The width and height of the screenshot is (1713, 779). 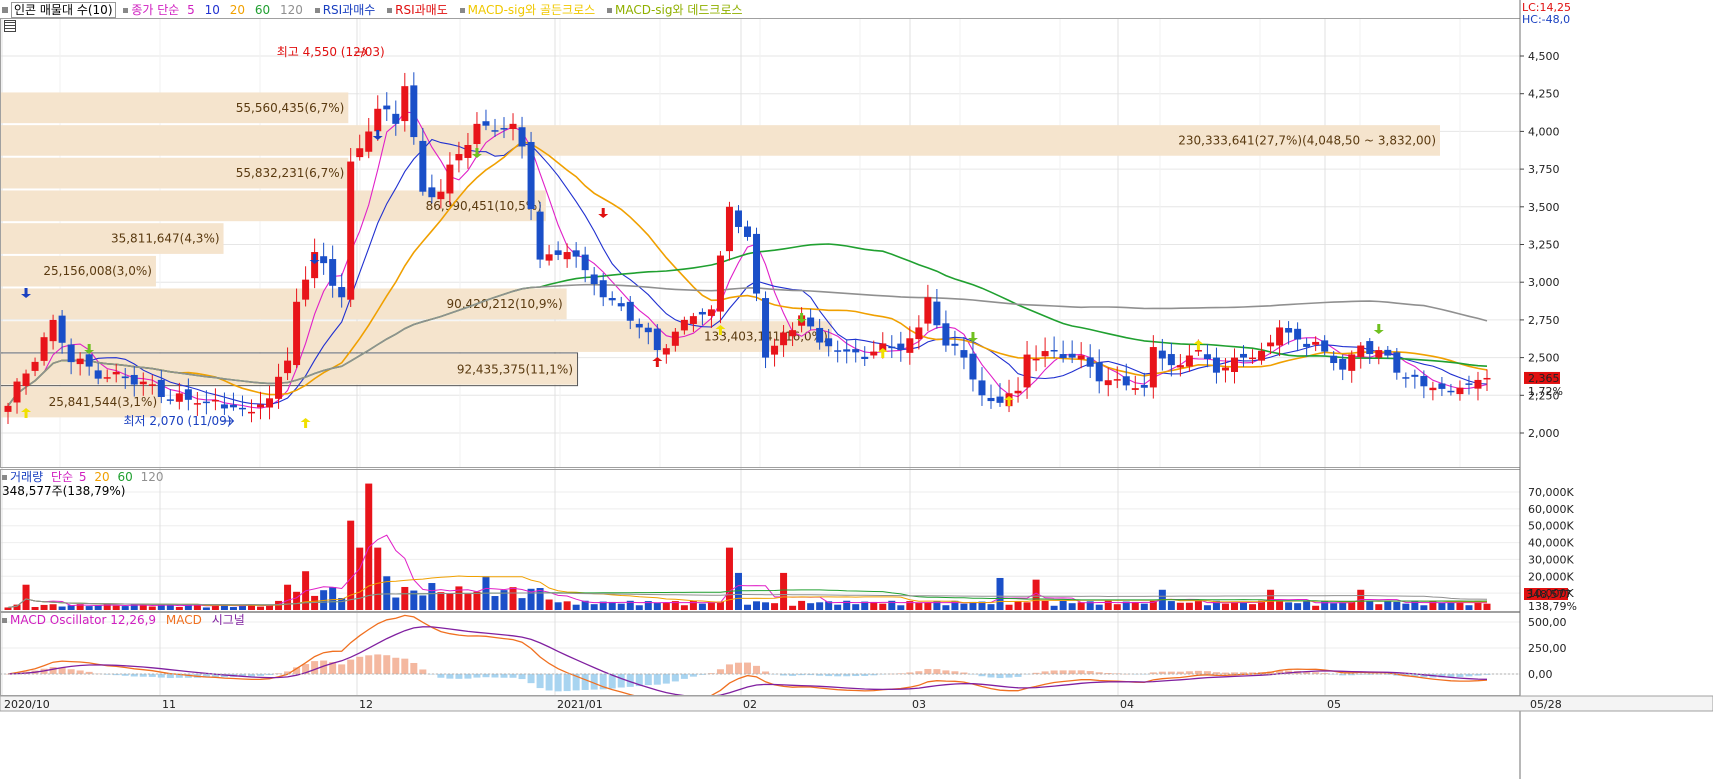 I want to click on volume-ma-label: 단순, so click(x=62, y=477).